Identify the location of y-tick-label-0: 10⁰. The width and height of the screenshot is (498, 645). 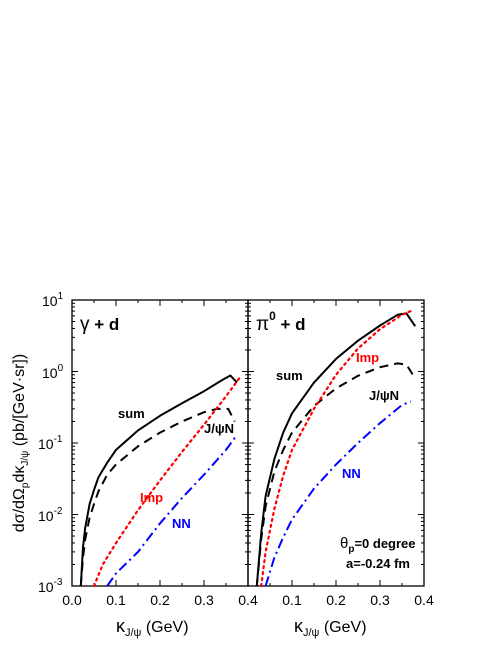
(53, 372).